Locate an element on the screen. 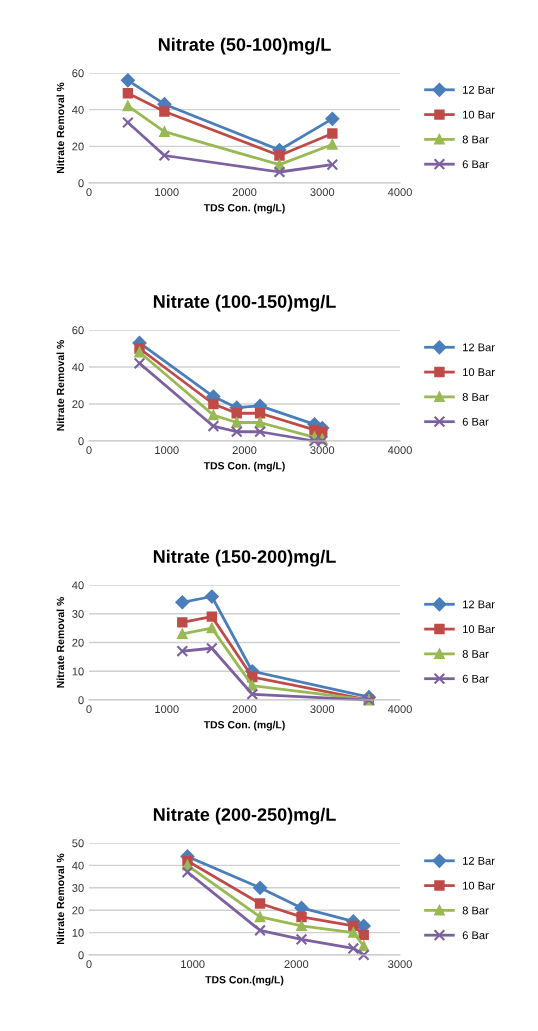 The width and height of the screenshot is (538, 1031). x-axis-title: TDS Con.(mg/L) is located at coordinates (244, 980).